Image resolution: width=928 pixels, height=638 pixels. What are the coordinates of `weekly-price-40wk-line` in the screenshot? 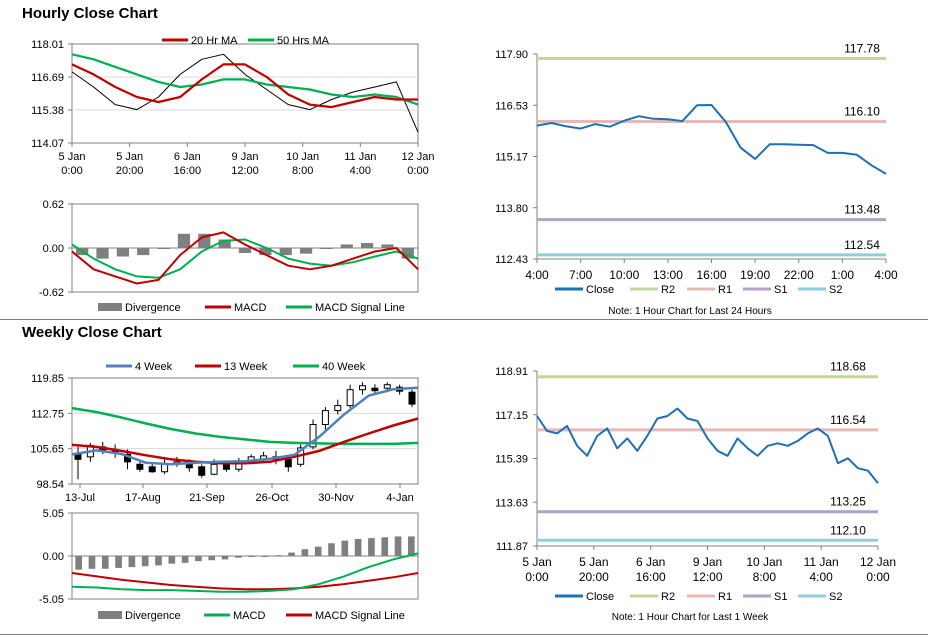 It's located at (245, 426).